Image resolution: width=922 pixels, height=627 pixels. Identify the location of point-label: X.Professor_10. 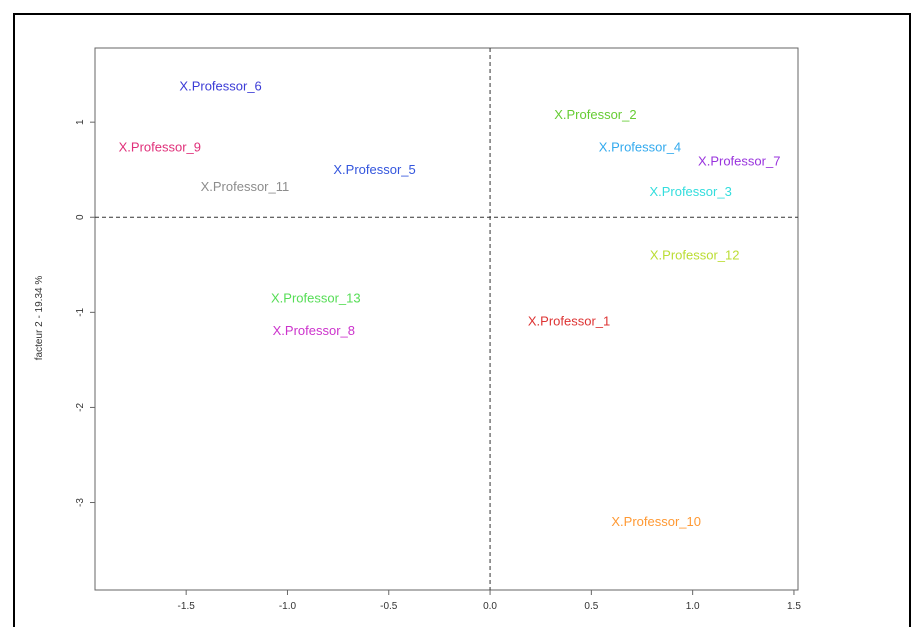
(656, 521).